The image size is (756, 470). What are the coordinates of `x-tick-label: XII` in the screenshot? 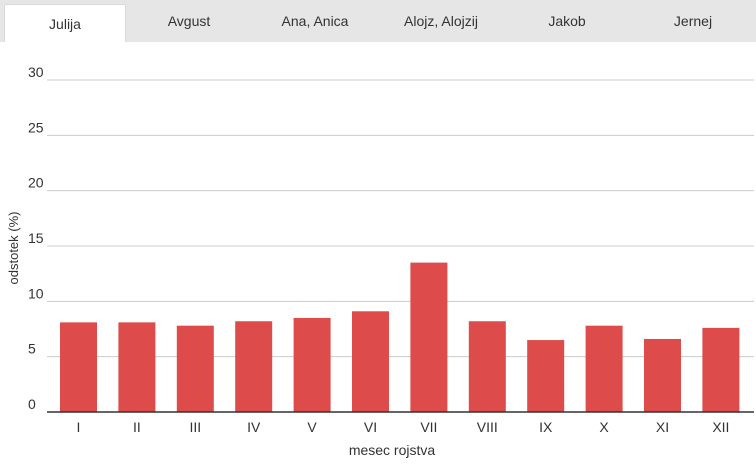 It's located at (720, 427).